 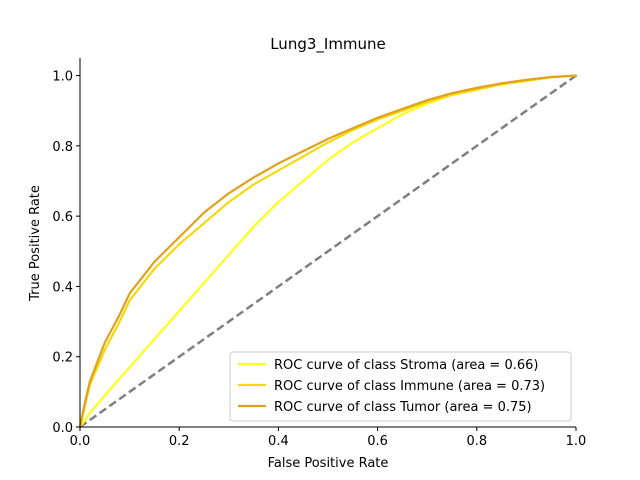 What do you see at coordinates (409, 386) in the screenshot?
I see `legend-label: ROC curve of class Immune (area = 0.73)` at bounding box center [409, 386].